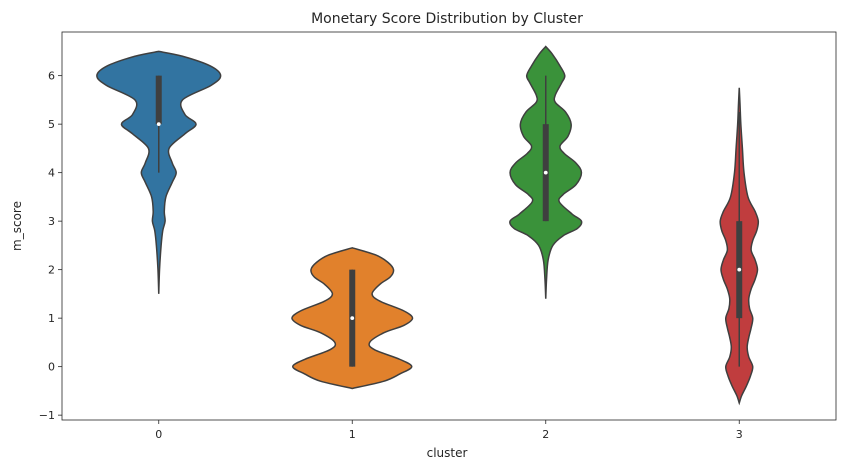 The width and height of the screenshot is (844, 470). Describe the element at coordinates (51, 124) in the screenshot. I see `y-tick-label: 5` at that location.